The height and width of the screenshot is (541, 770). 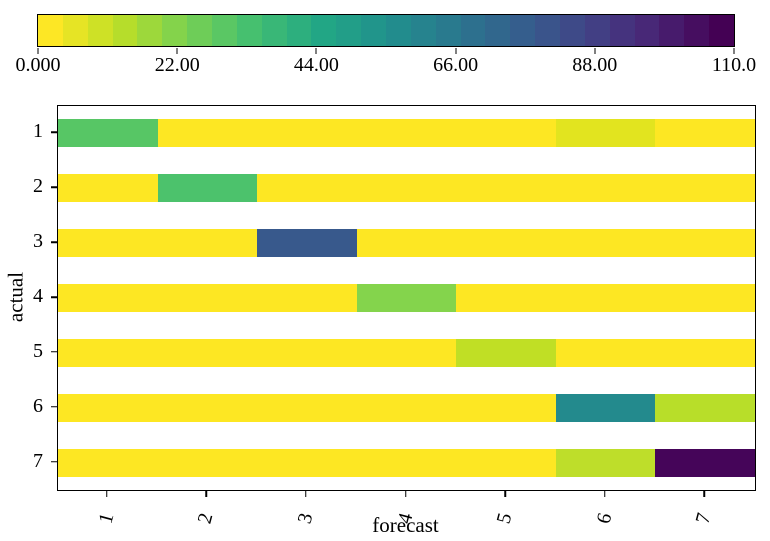 What do you see at coordinates (38, 405) in the screenshot?
I see `y-axis-tick-label: 6` at bounding box center [38, 405].